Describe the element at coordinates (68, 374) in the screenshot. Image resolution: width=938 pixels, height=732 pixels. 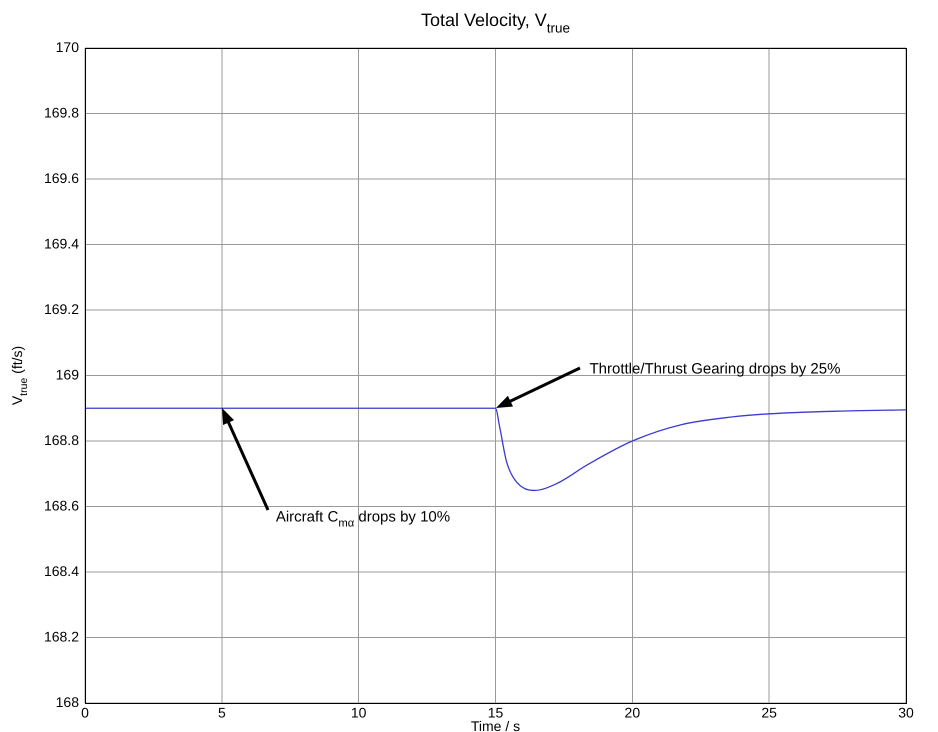
I see `y-tick-label: 169` at that location.